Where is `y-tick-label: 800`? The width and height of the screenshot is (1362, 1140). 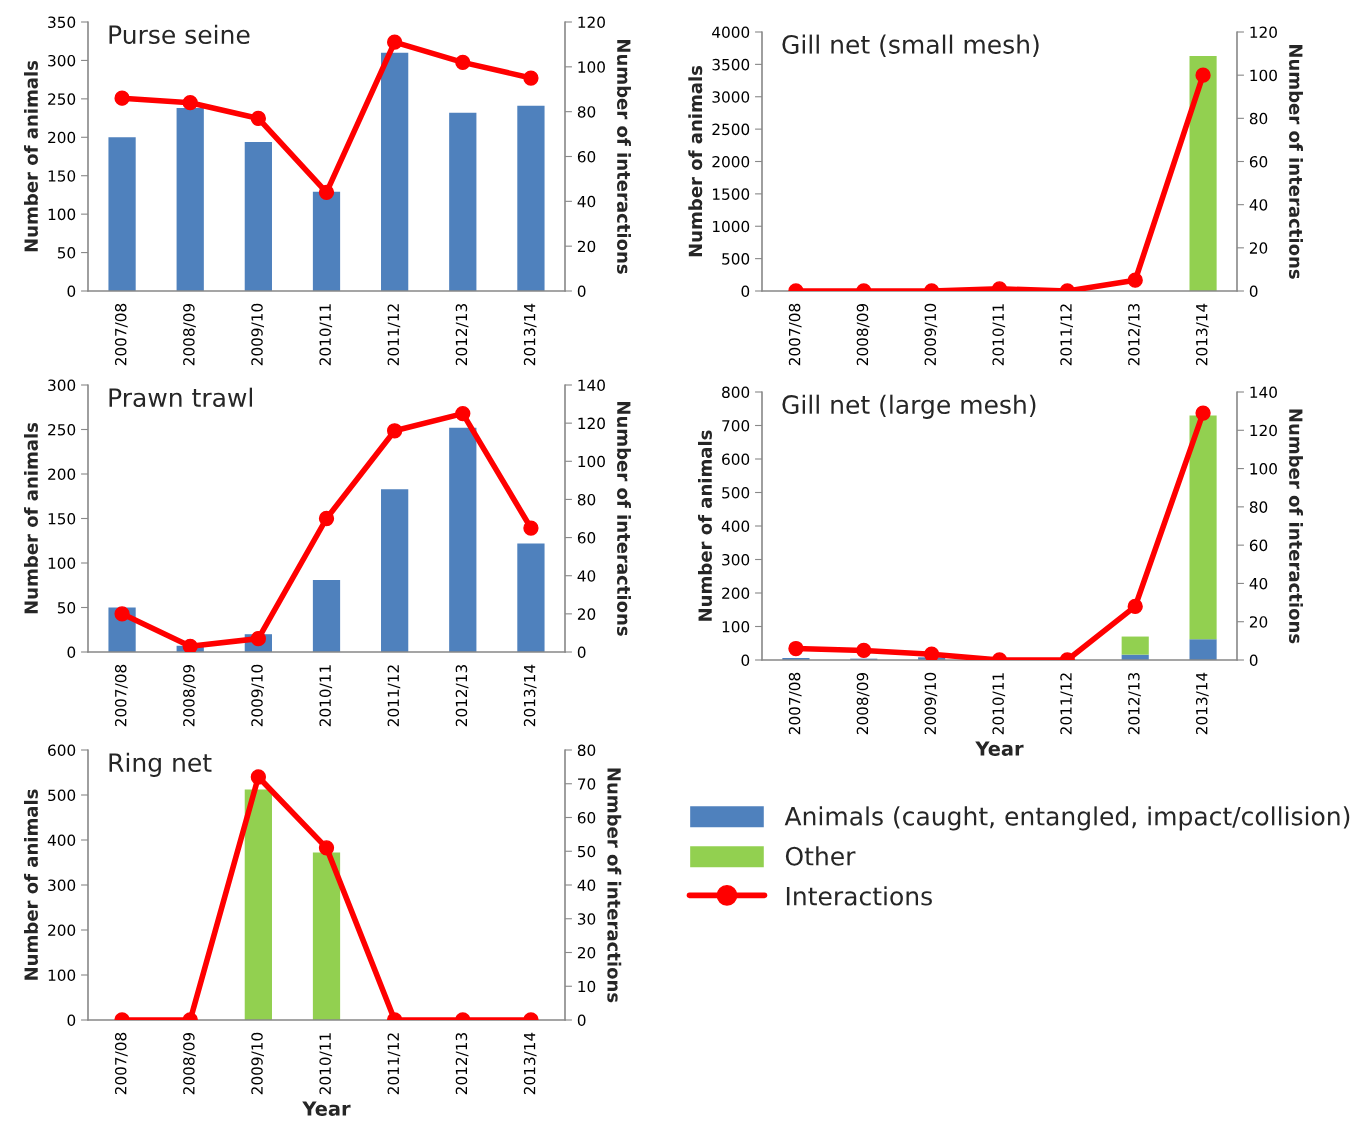 y-tick-label: 800 is located at coordinates (736, 392).